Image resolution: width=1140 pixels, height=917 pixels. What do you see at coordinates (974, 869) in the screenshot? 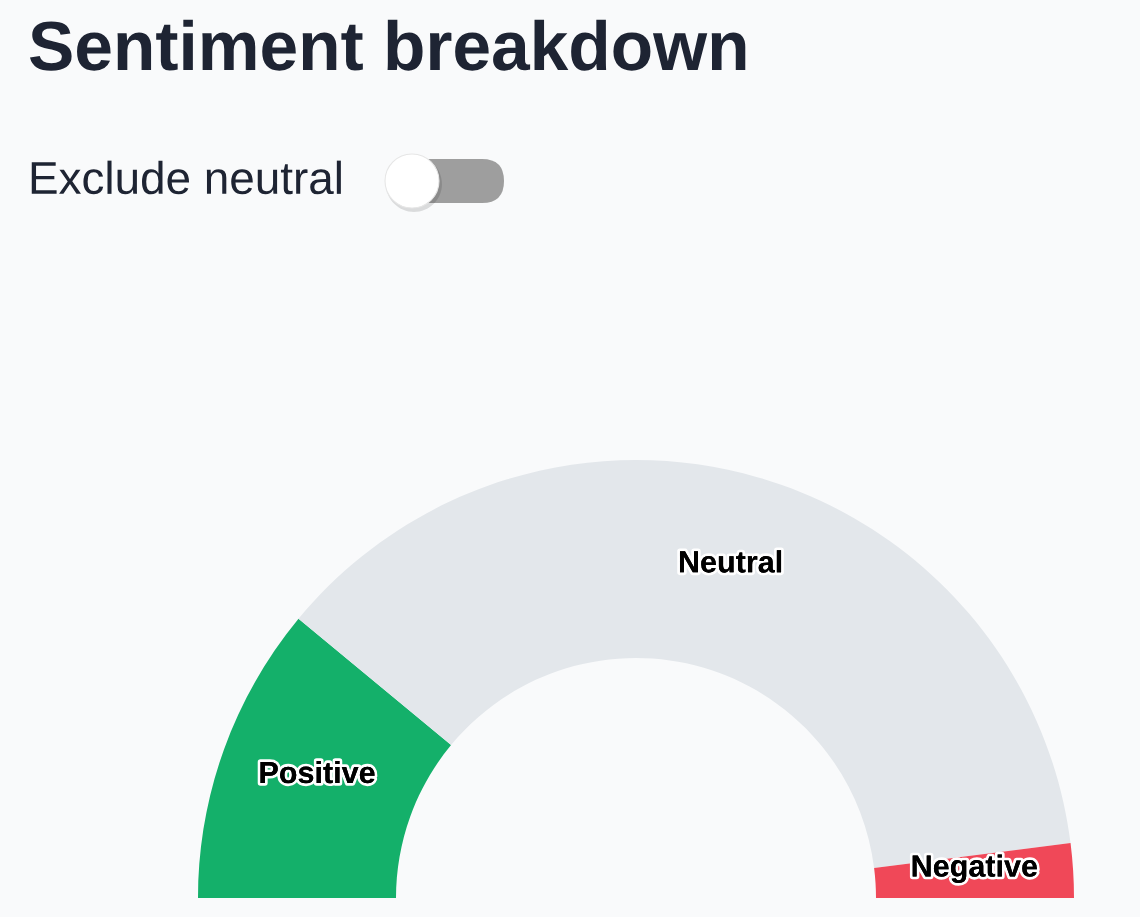
I see `slice-label: Negative` at bounding box center [974, 869].